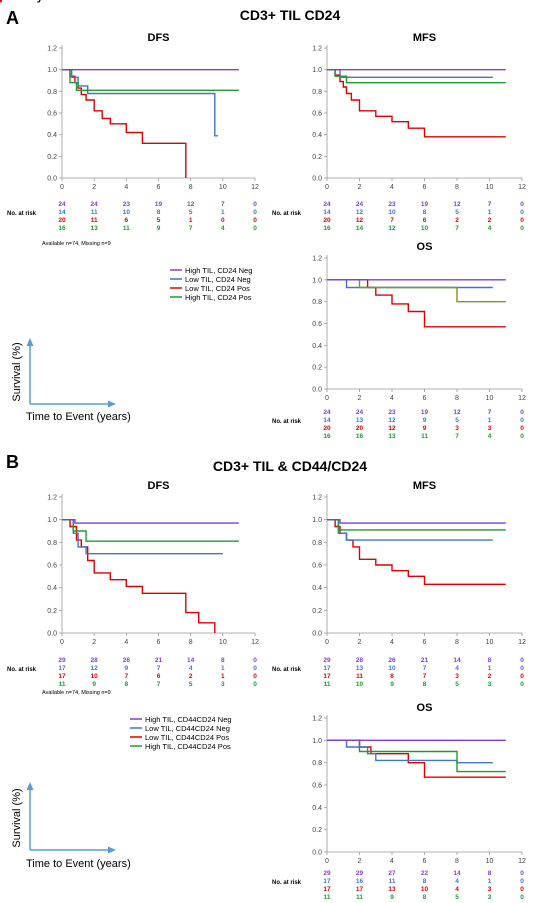 The image size is (550, 903). I want to click on x-tick-label: 12, so click(255, 187).